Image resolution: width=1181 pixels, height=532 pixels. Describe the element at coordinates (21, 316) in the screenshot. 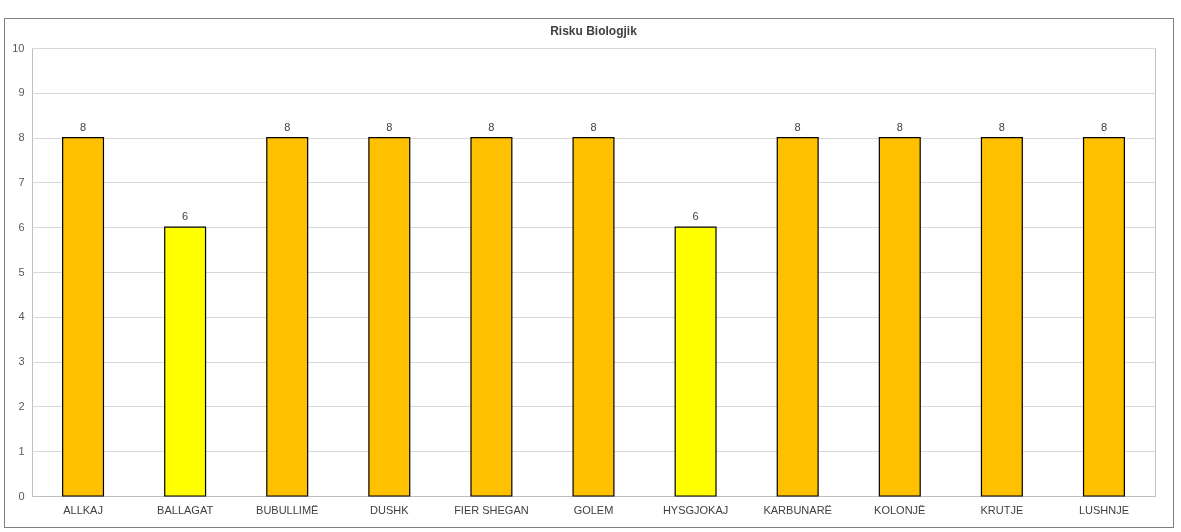

I see `y-tick-label: 4` at that location.